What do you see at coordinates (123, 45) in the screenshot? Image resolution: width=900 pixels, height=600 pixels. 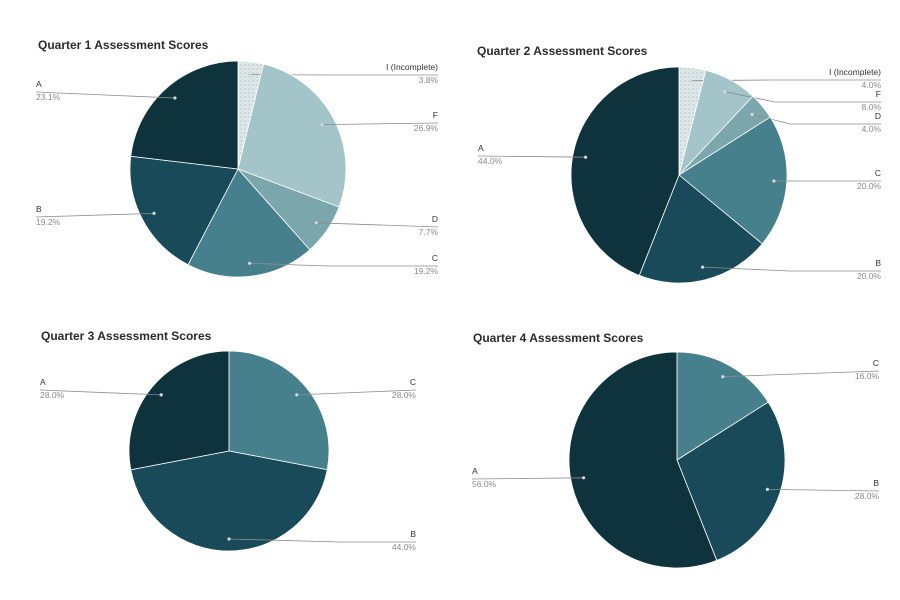 I see `q1-chart-title: Quarter 1 Assessment Scores` at bounding box center [123, 45].